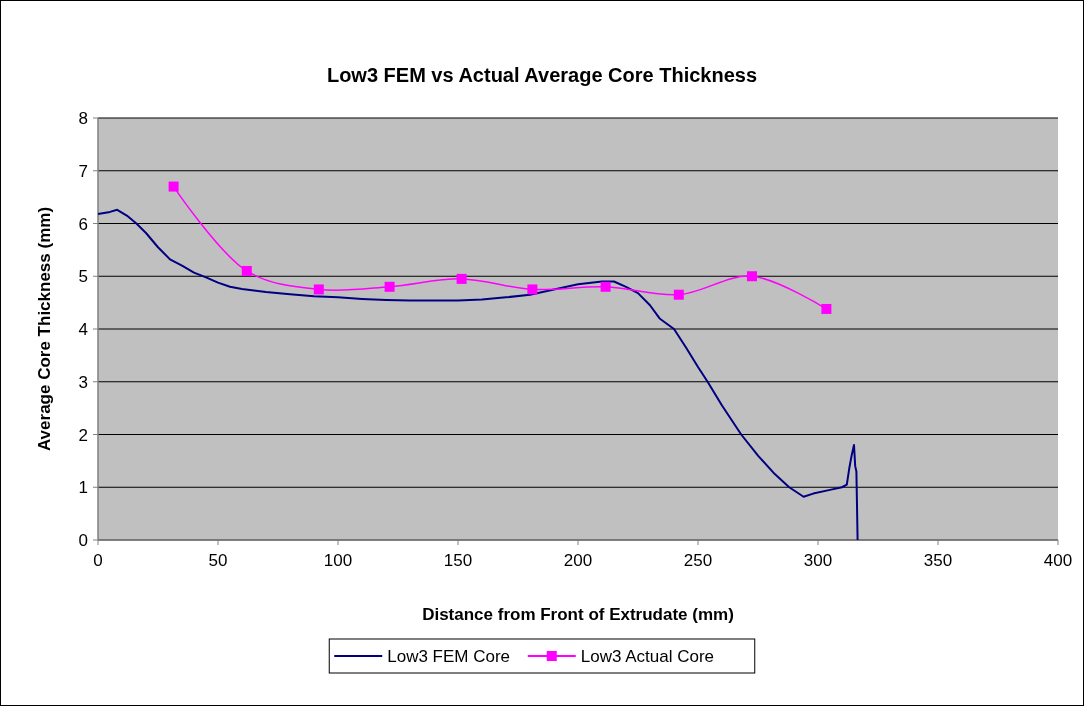 This screenshot has height=706, width=1084. I want to click on x-tick-label: 300, so click(818, 560).